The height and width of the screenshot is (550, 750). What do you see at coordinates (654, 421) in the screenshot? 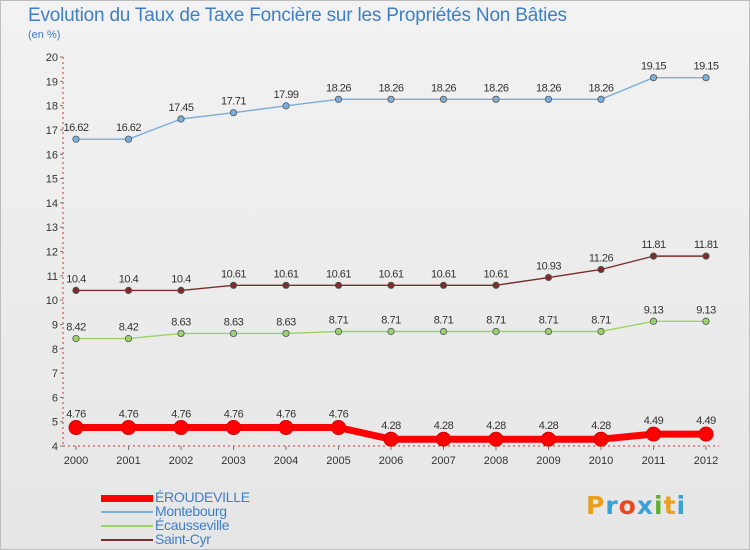
I see `data-label-eroudeville: 4.49` at bounding box center [654, 421].